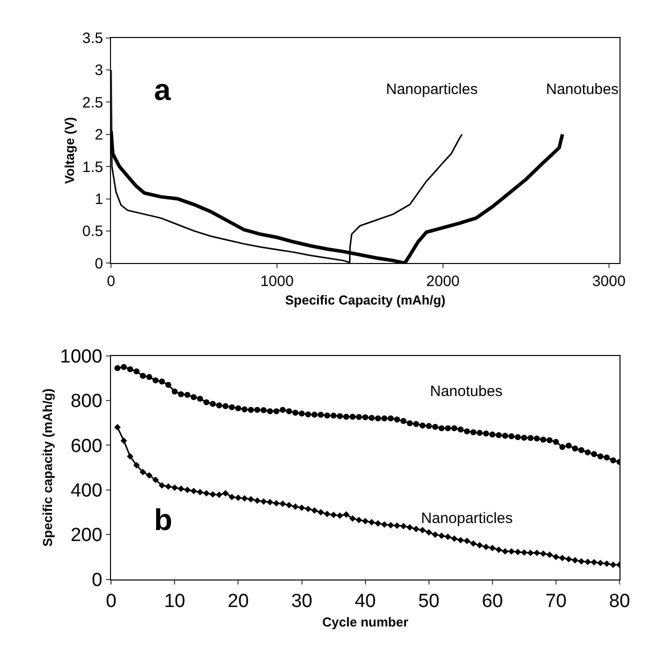 The image size is (656, 667). Describe the element at coordinates (111, 281) in the screenshot. I see `x-tick-label: 0` at that location.